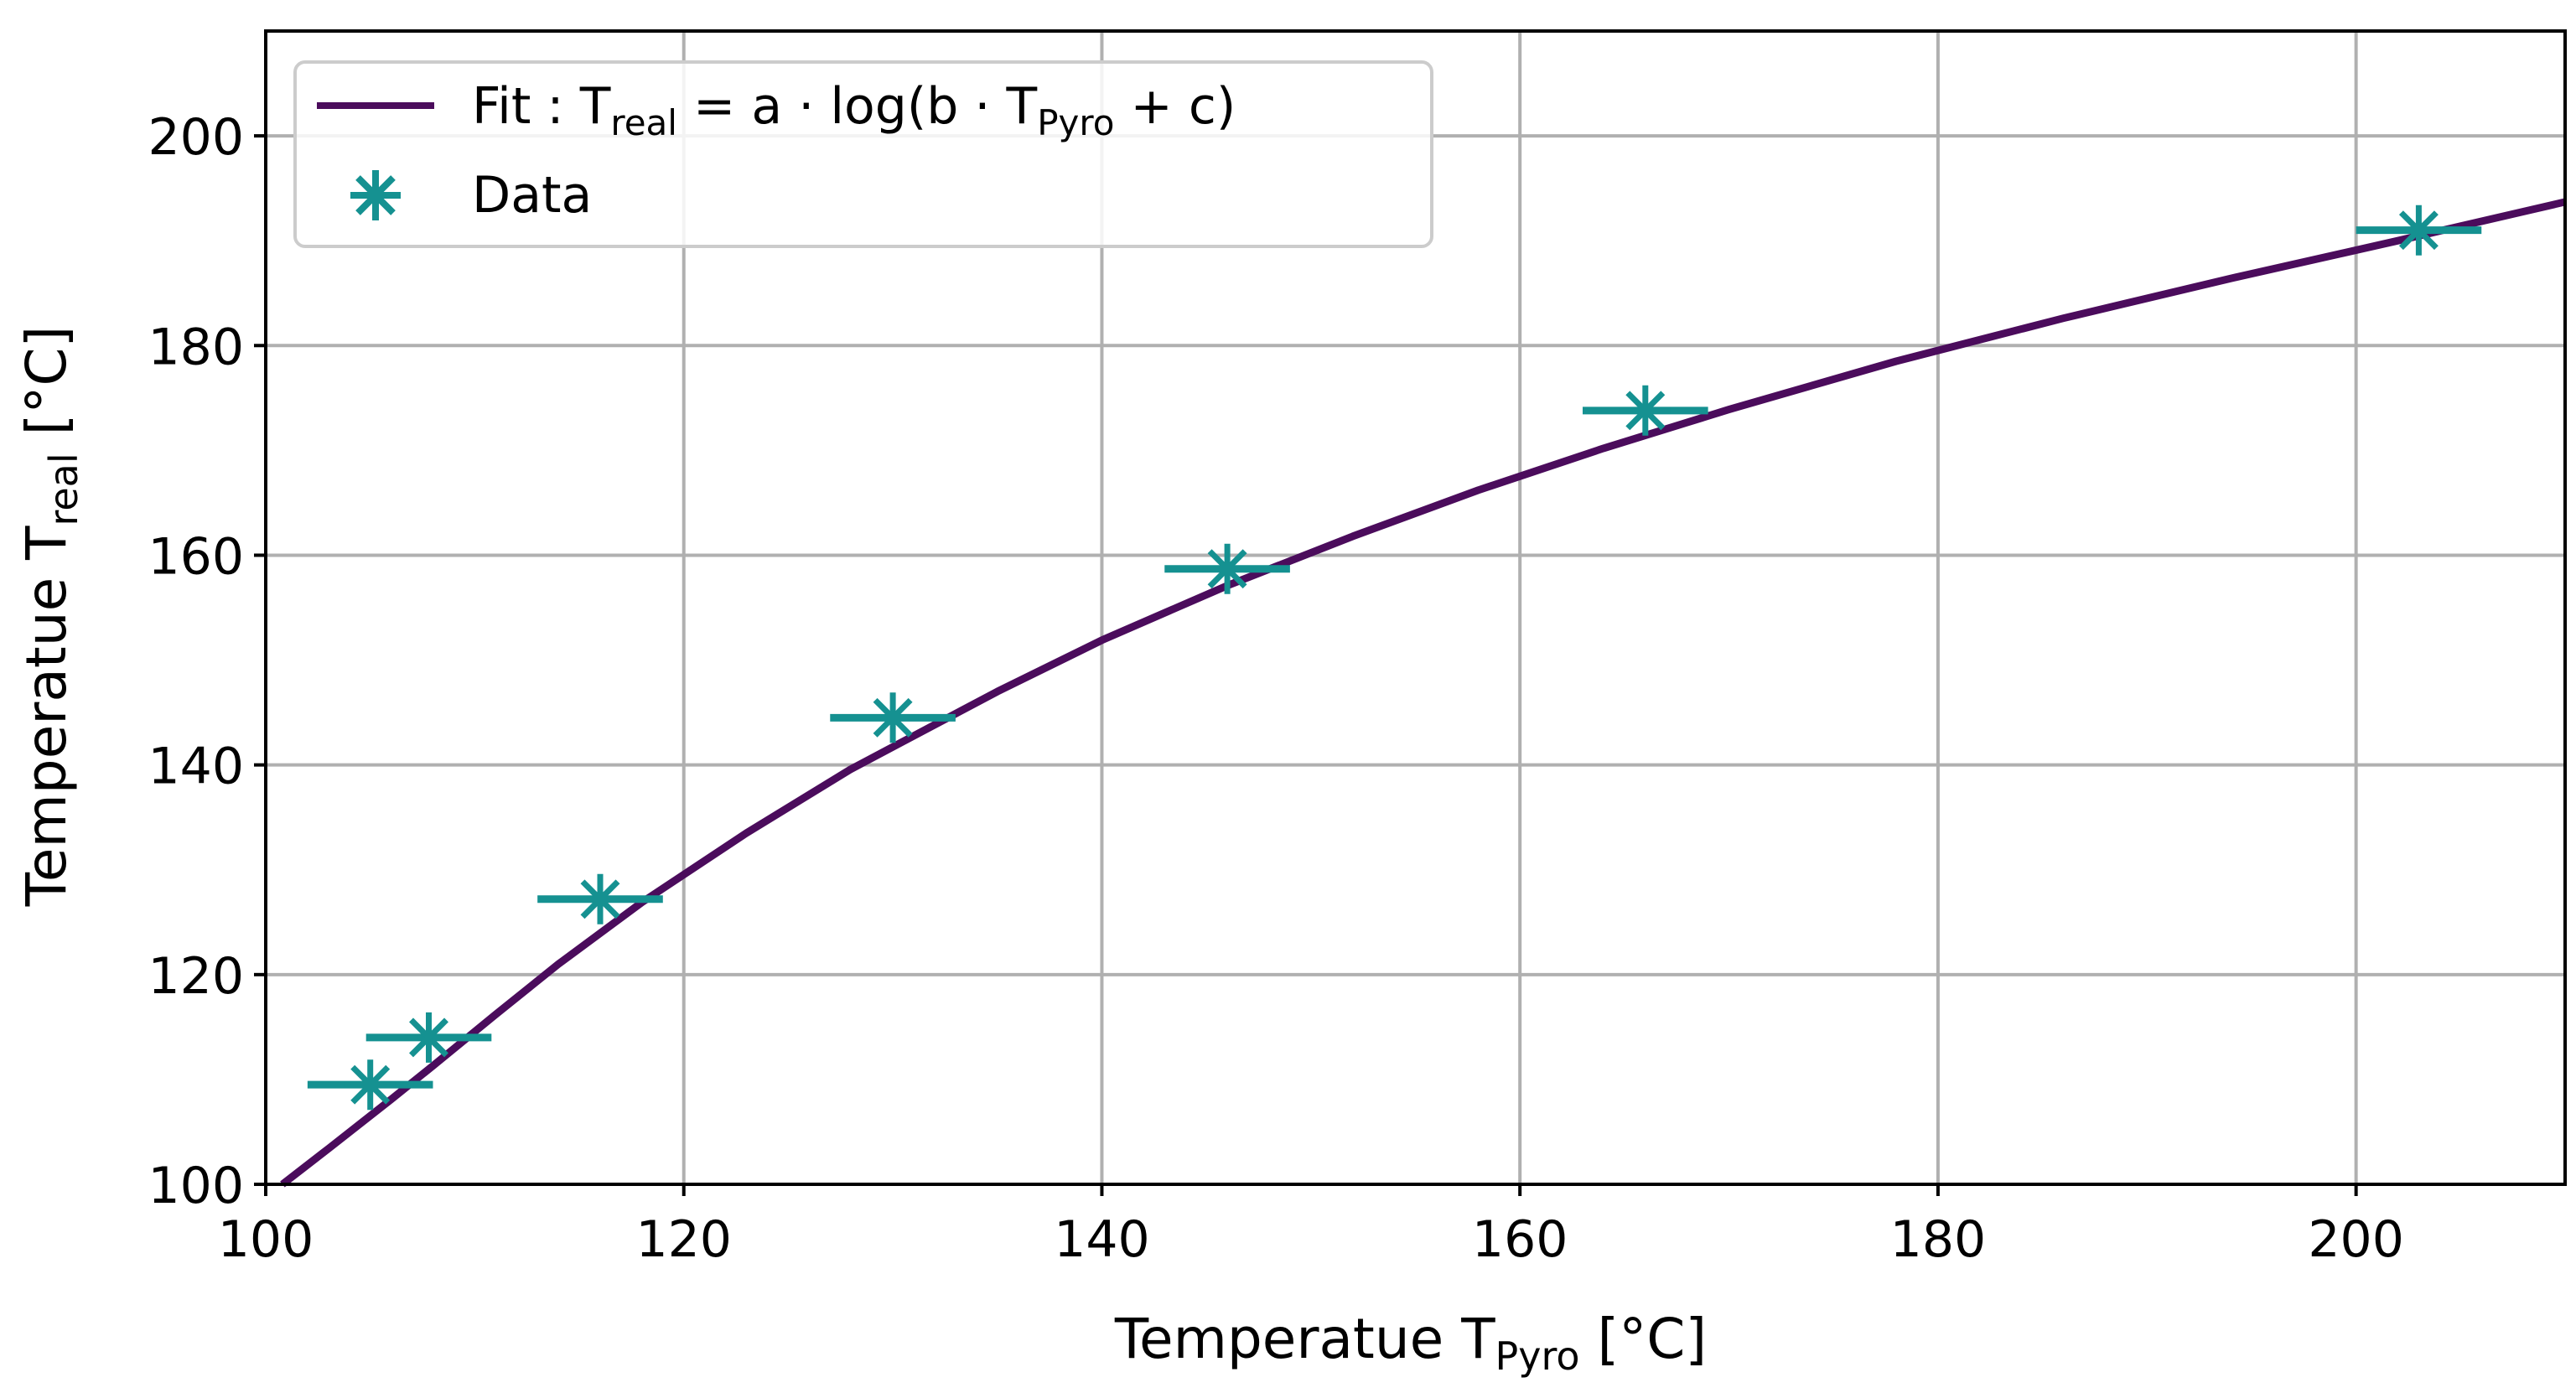  I want to click on x-tick-label: 100, so click(266, 1239).